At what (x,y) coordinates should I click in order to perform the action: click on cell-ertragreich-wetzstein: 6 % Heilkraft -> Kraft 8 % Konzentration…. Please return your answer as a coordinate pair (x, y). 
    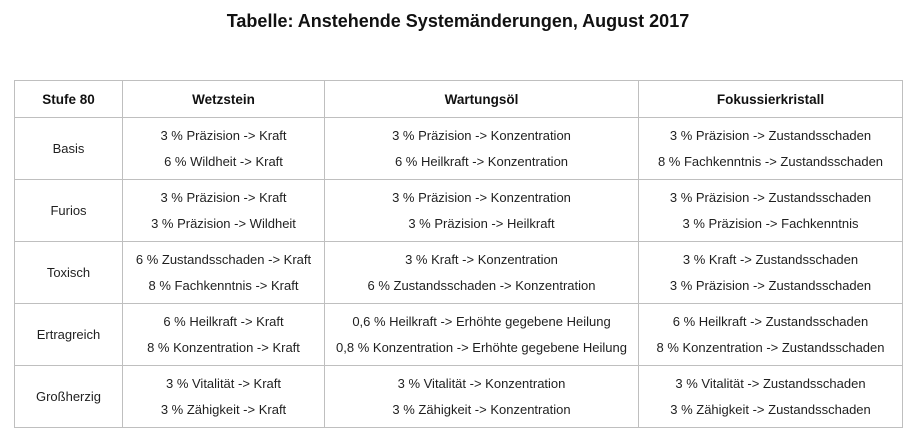
    Looking at the image, I should click on (223, 334).